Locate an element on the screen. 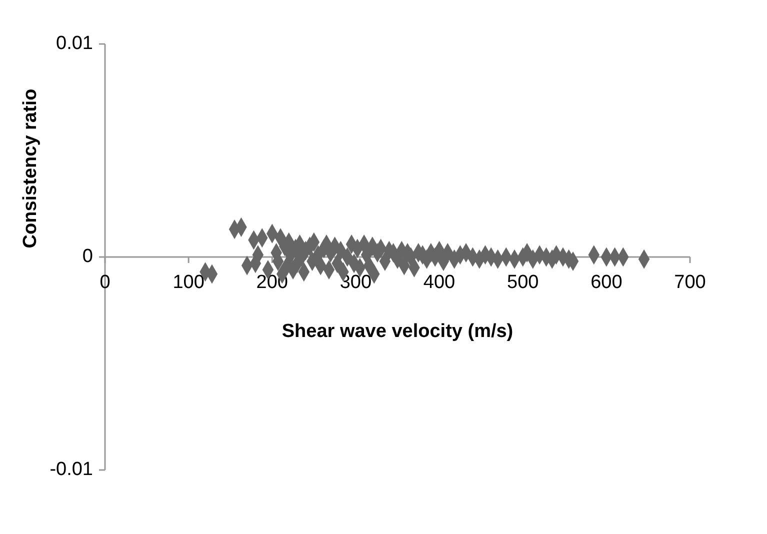 Image resolution: width=767 pixels, height=534 pixels. y-axis-title: Consistency ratio is located at coordinates (30, 168).